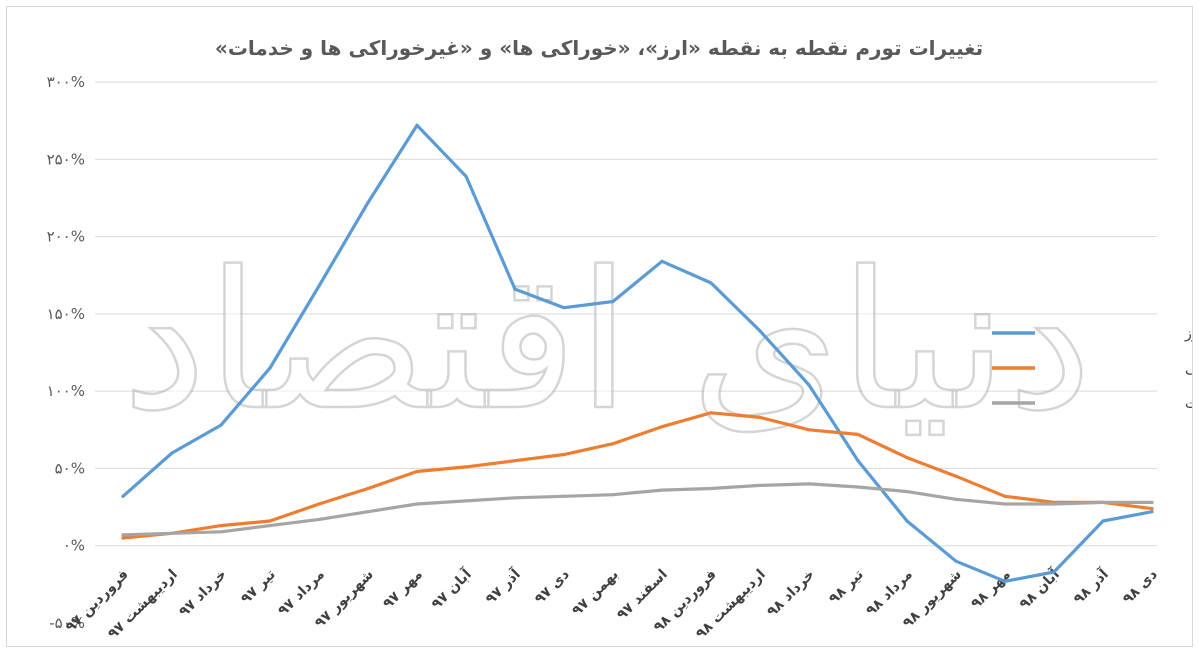  What do you see at coordinates (66, 391) in the screenshot?
I see `y-tick-label: ۱۰۰%` at bounding box center [66, 391].